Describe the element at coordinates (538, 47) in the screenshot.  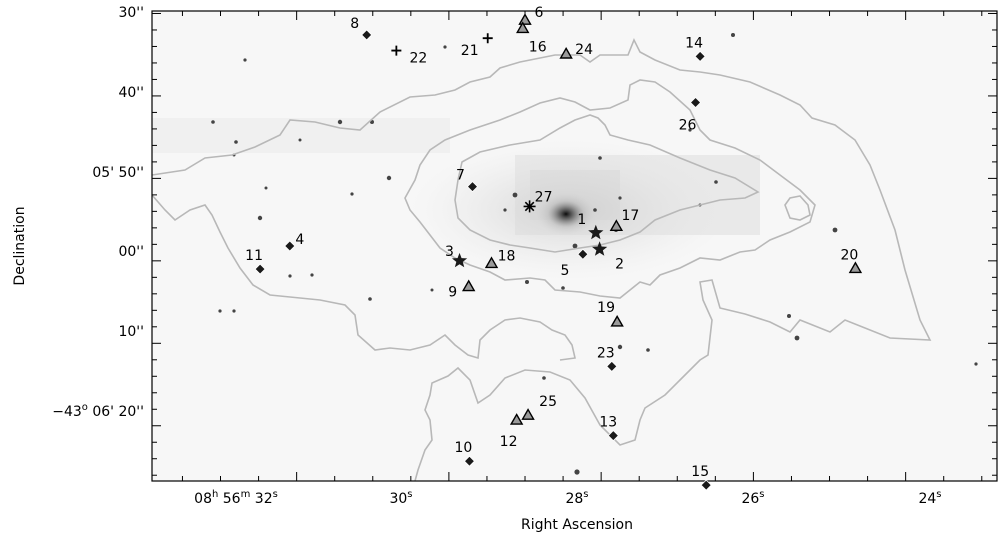
I see `source-16-label: 16` at that location.